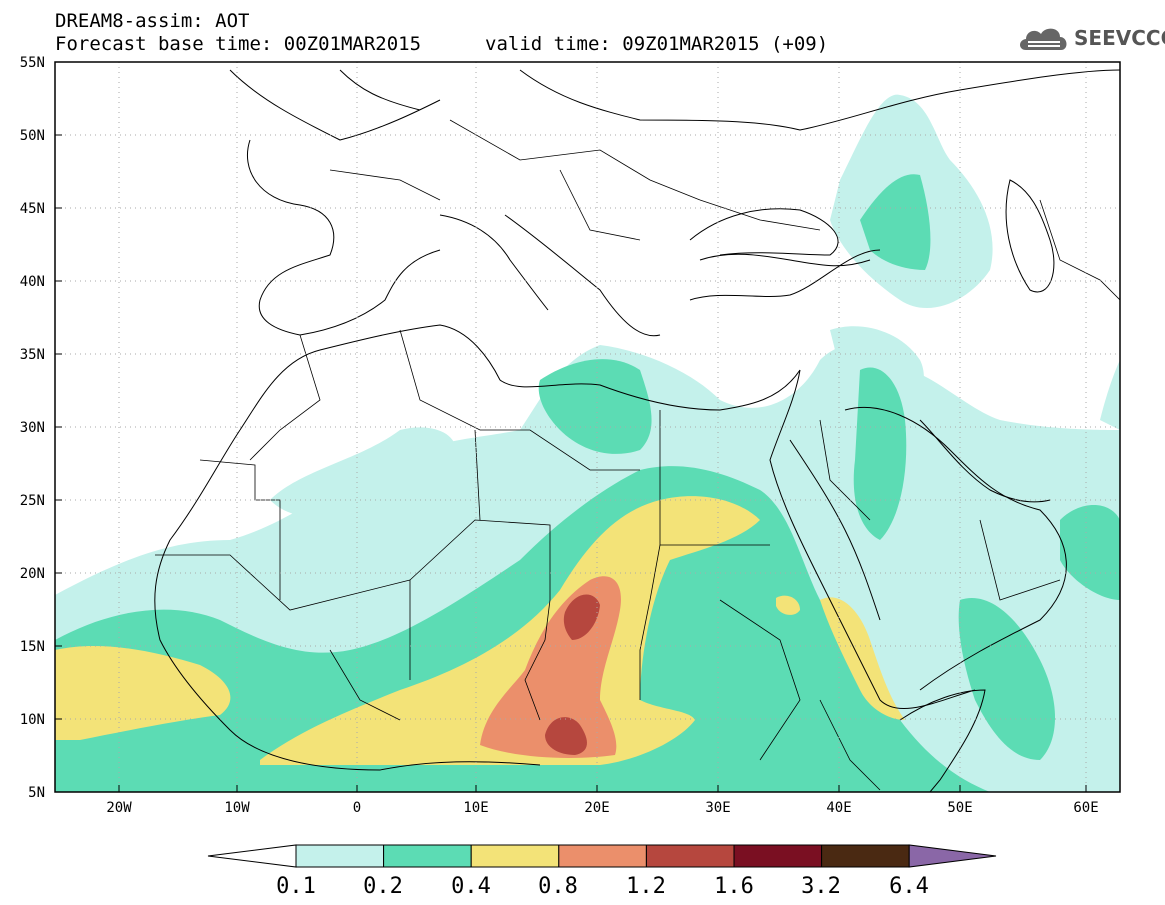  What do you see at coordinates (238, 44) in the screenshot?
I see `forecast-base-time: Forecast base time: 00Z01MAR2015` at bounding box center [238, 44].